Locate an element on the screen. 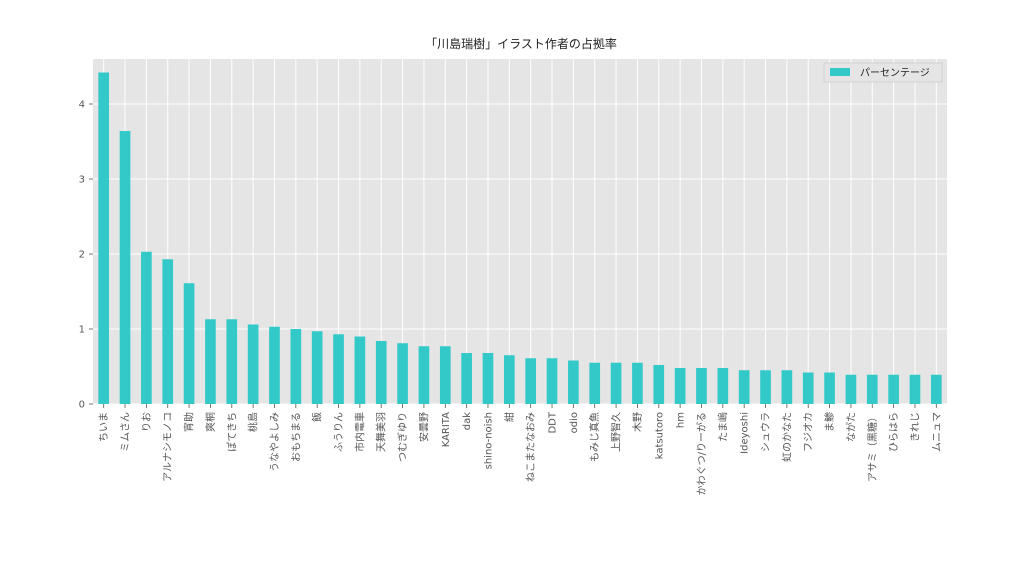 This screenshot has height=576, width=1024. x-tick-label: 上野智久 is located at coordinates (616, 432).